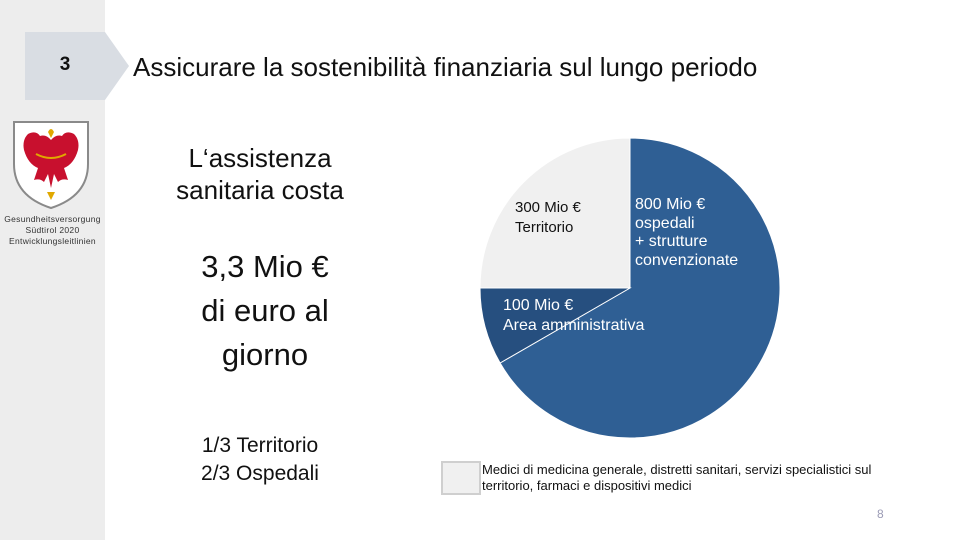  What do you see at coordinates (880, 514) in the screenshot?
I see `page-number: 8` at bounding box center [880, 514].